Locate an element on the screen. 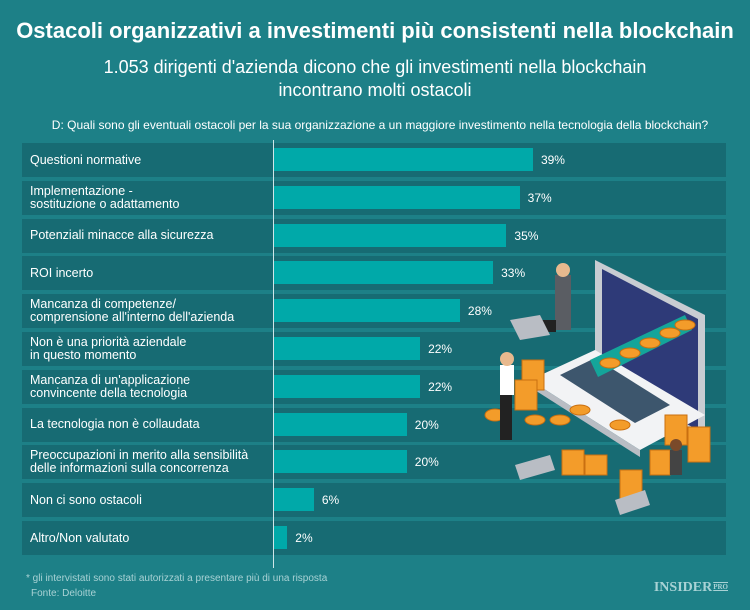 Image resolution: width=750 pixels, height=610 pixels. category-label: Questioni normative is located at coordinates (86, 159).